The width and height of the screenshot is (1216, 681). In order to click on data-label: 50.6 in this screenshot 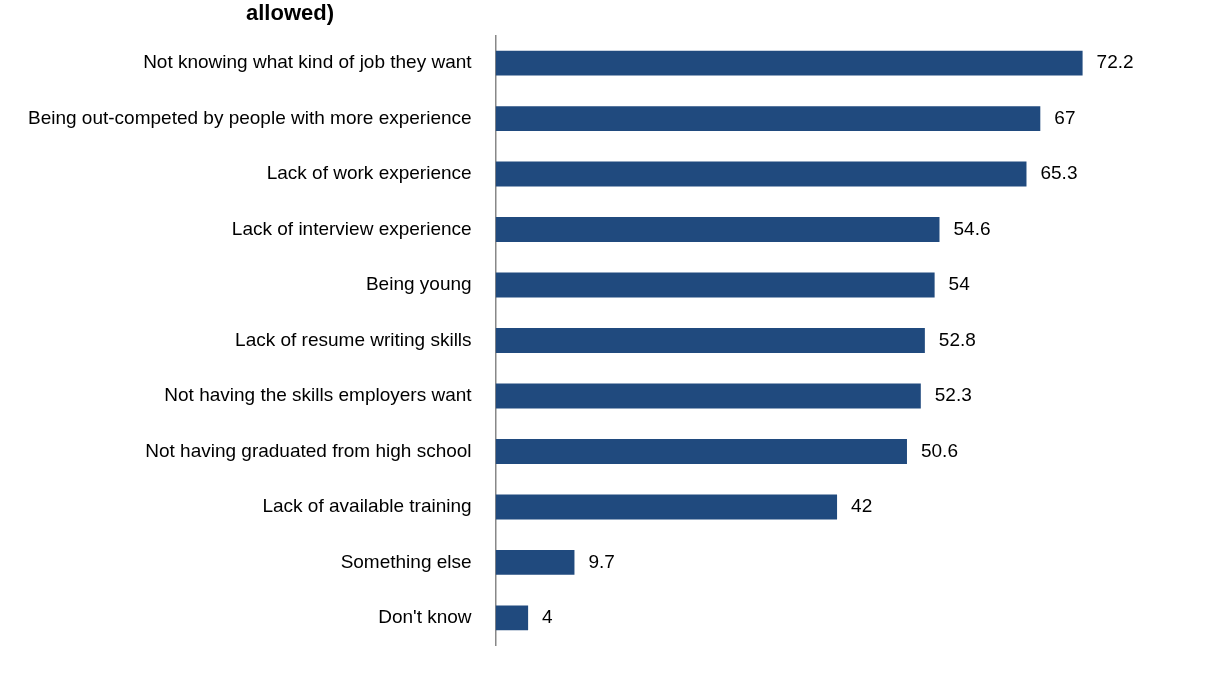, I will do `click(939, 450)`.